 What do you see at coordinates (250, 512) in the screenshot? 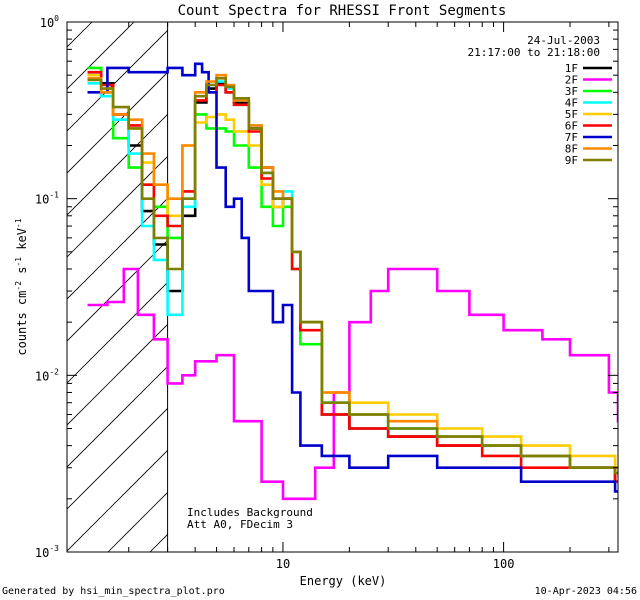
I see `background-note: Includes Background` at bounding box center [250, 512].